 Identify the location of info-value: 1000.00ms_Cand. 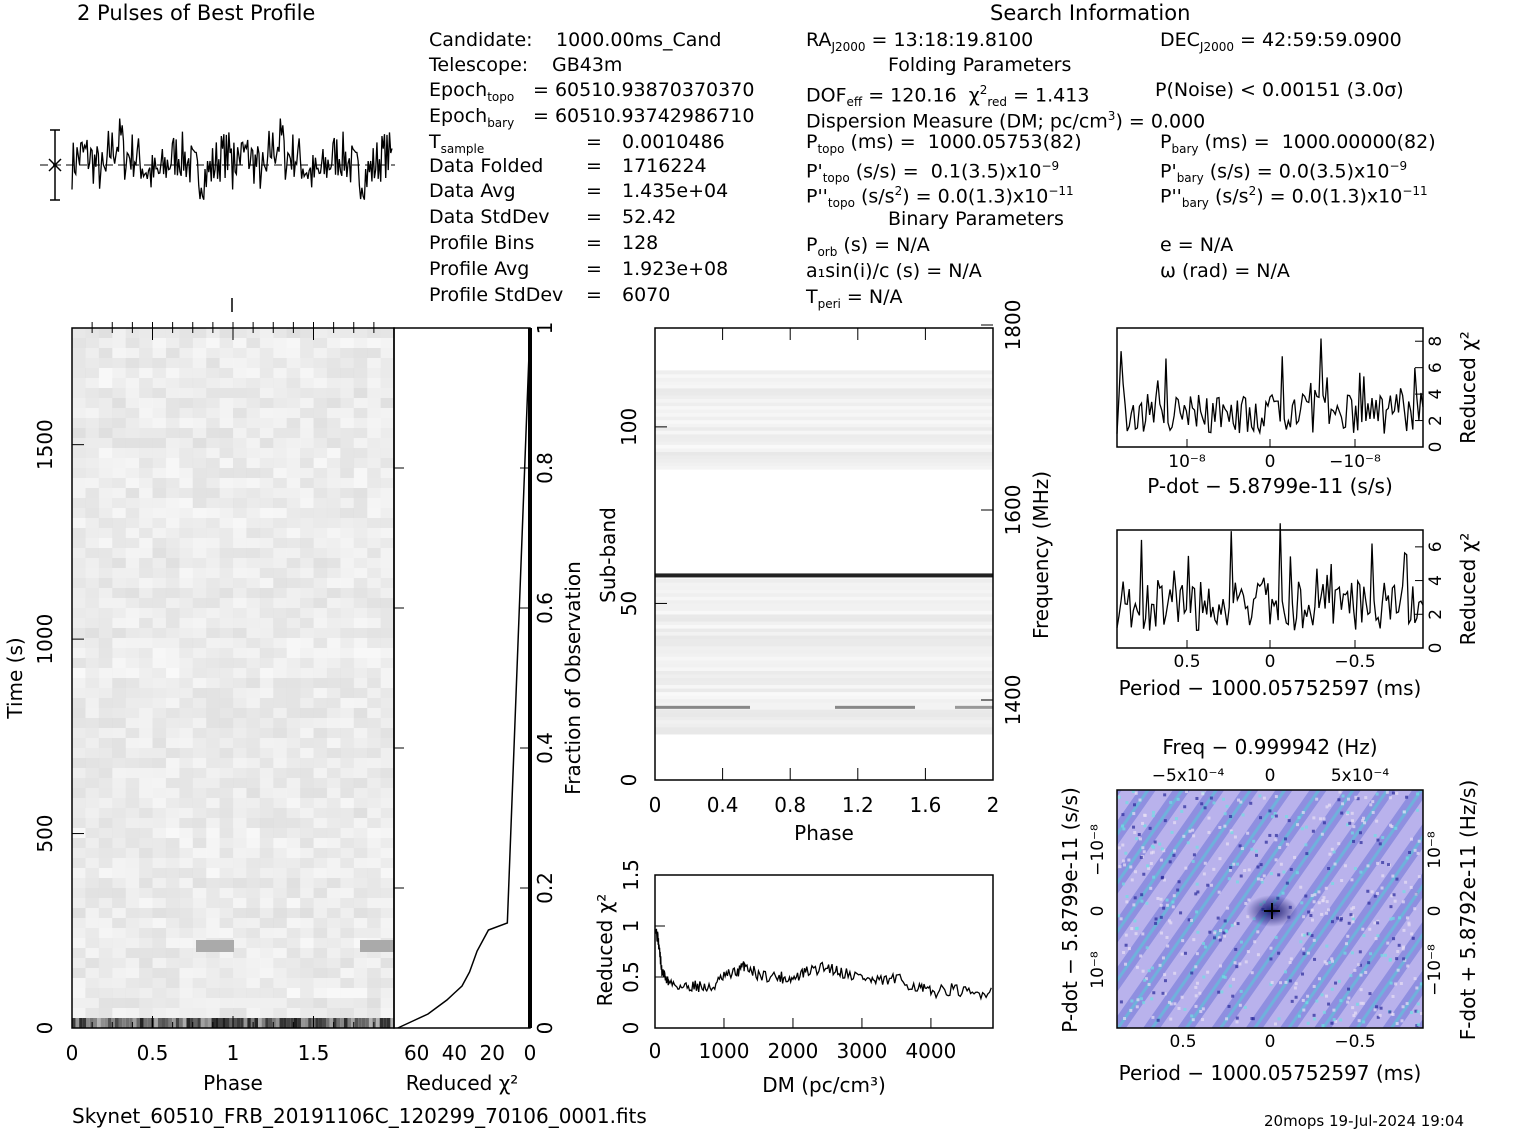
(639, 40).